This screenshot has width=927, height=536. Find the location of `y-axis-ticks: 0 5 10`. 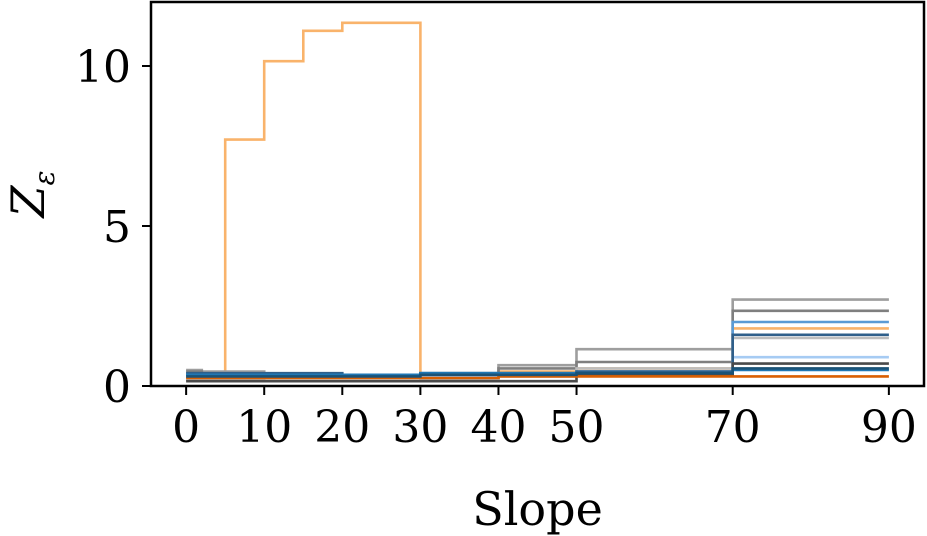

y-axis-ticks: 0 5 10 is located at coordinates (113, 227).